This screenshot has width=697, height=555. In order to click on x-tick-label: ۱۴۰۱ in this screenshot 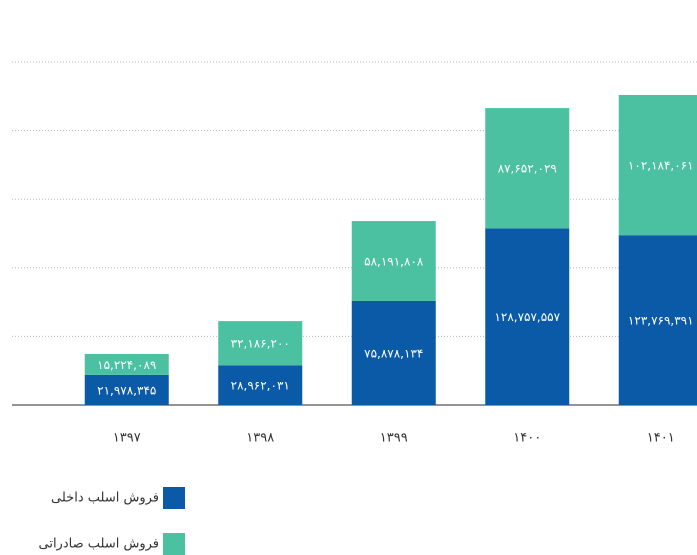, I will do `click(661, 438)`.